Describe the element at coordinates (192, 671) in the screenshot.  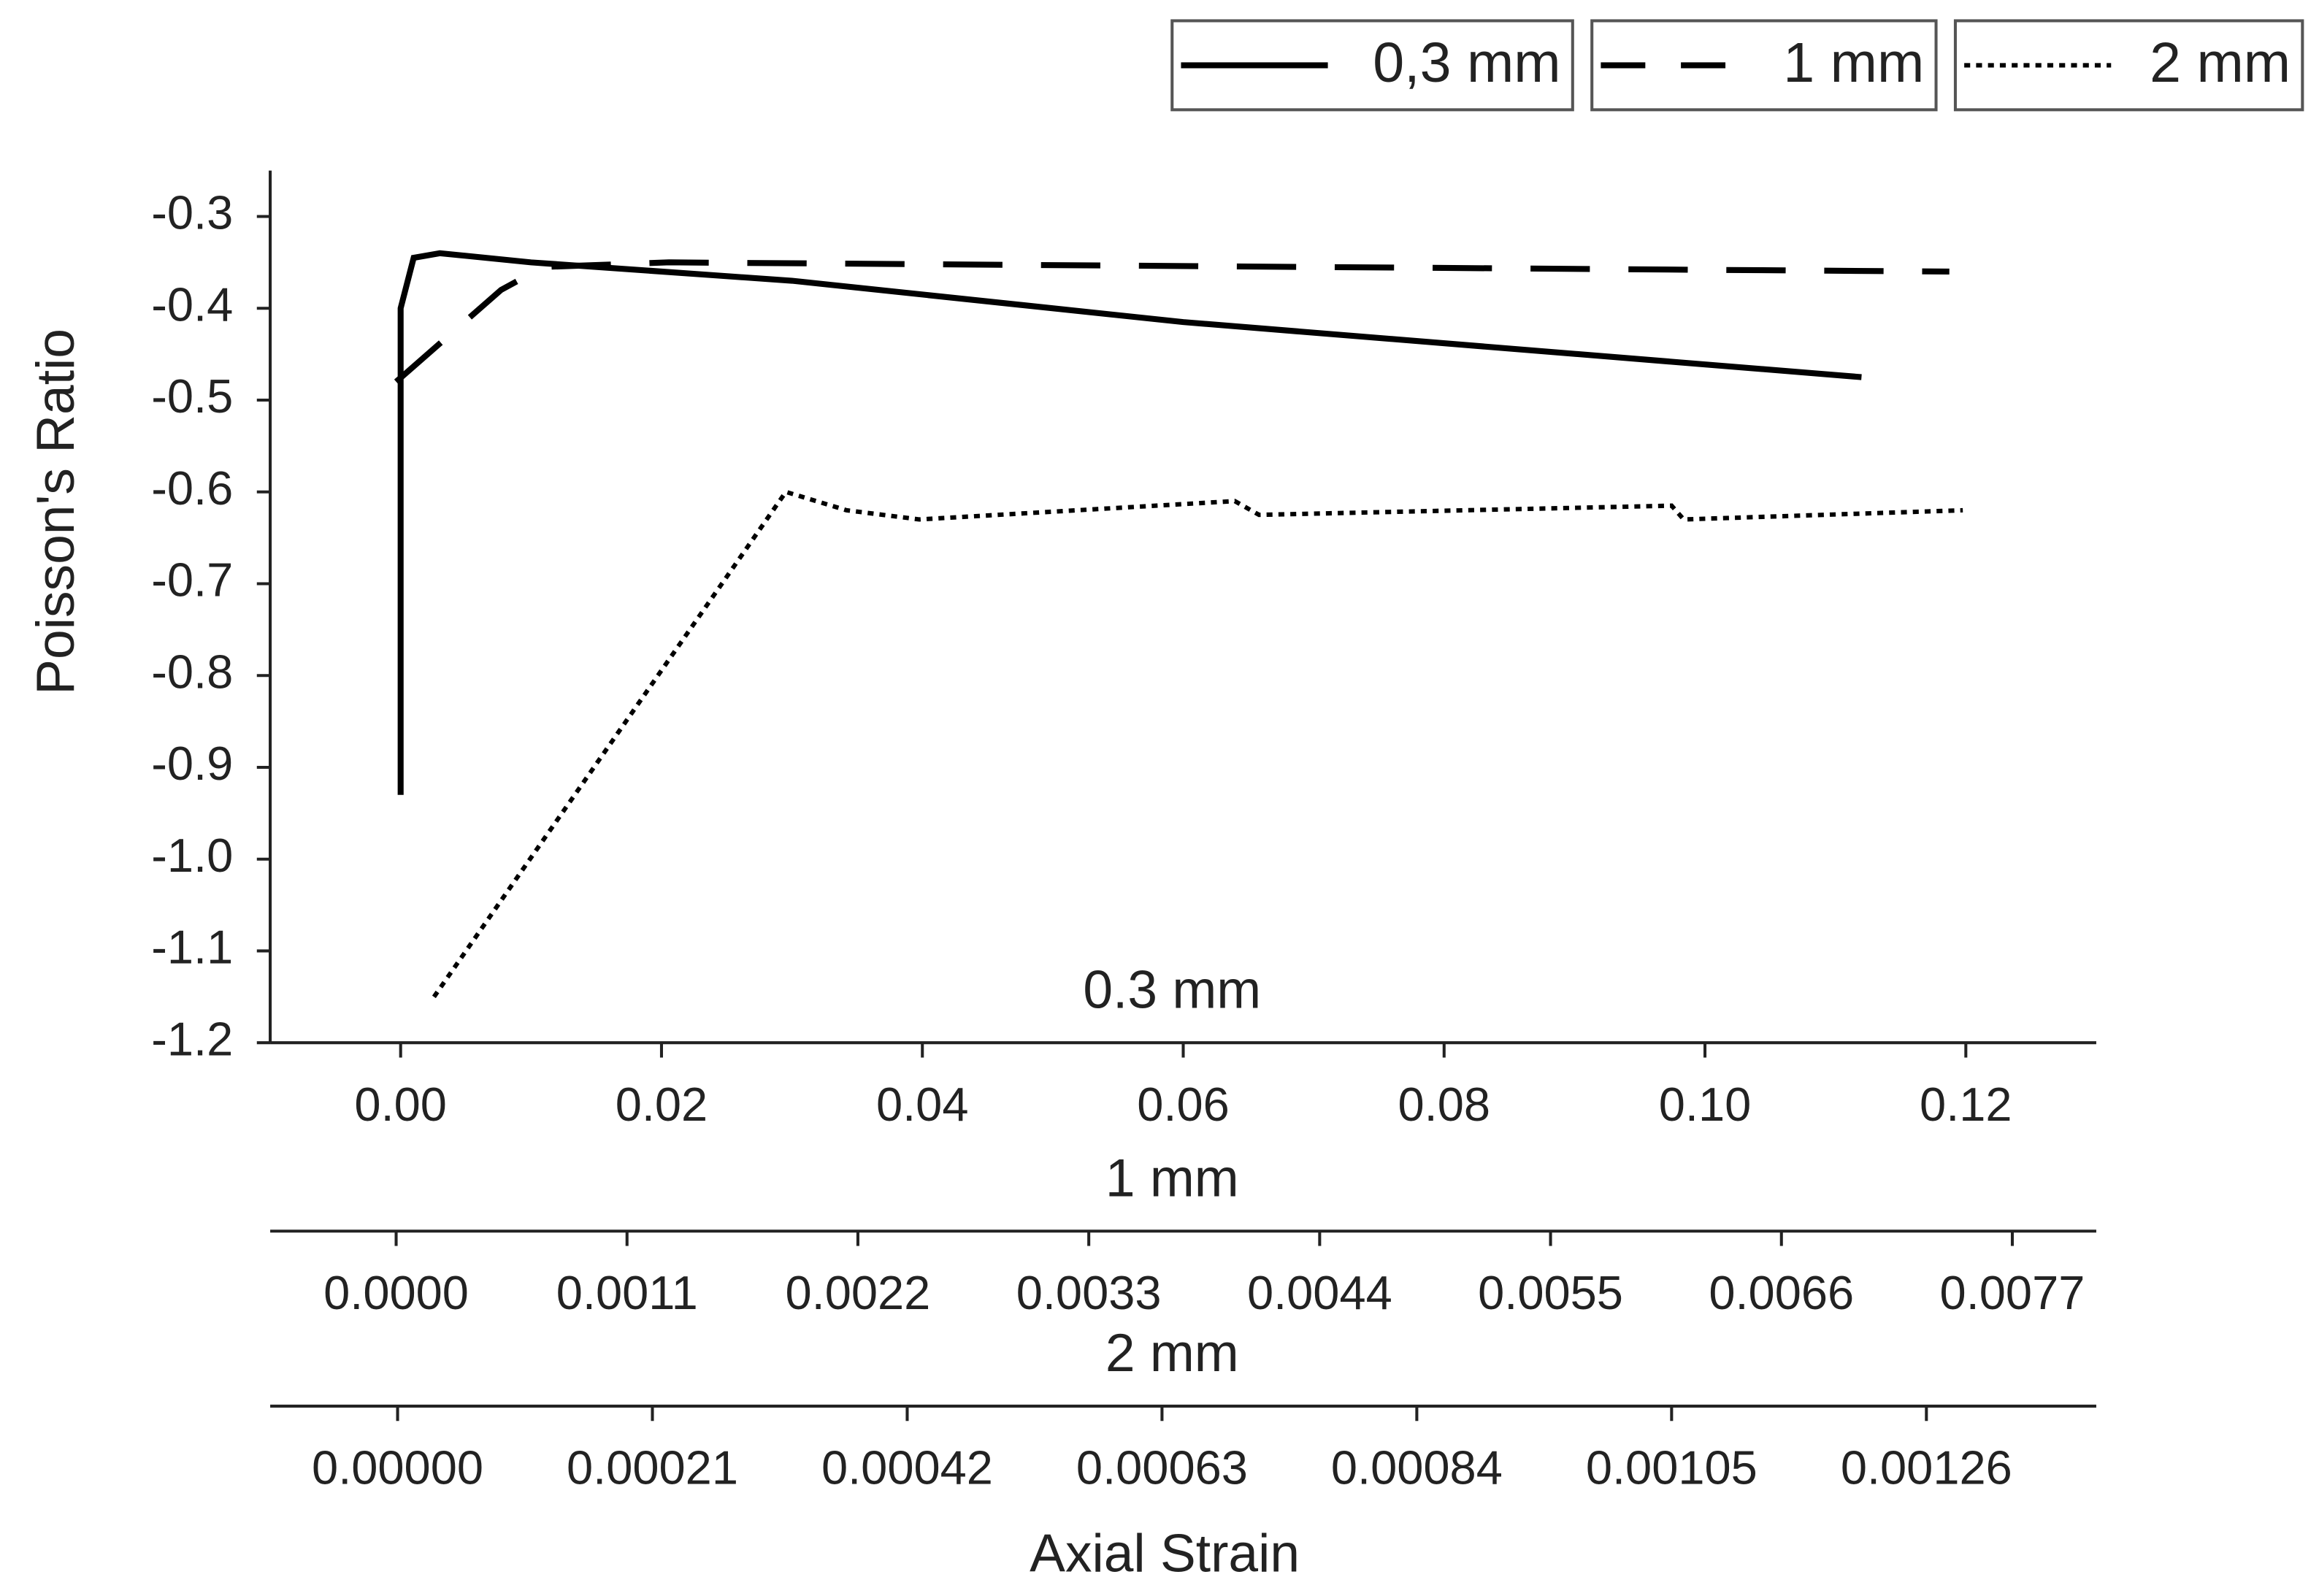
I see `y-tick-label: -0.8` at that location.